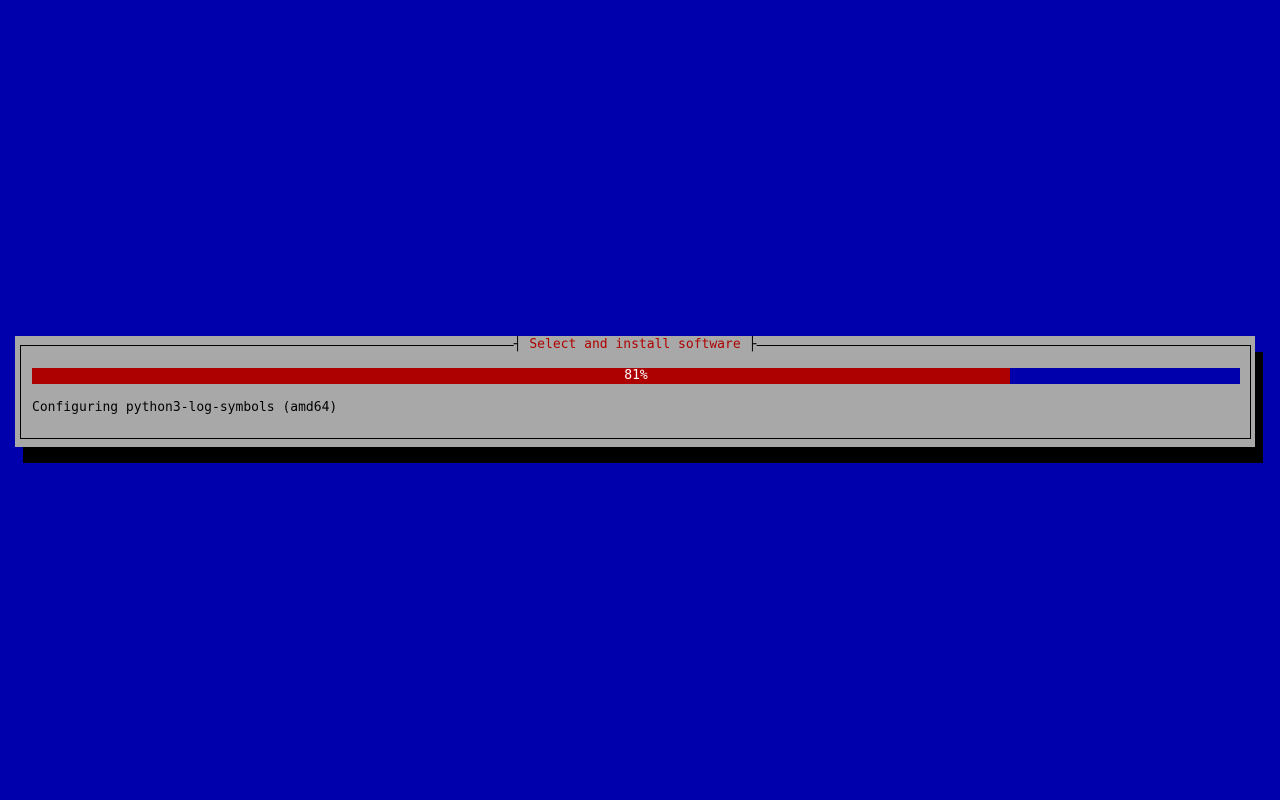 The height and width of the screenshot is (800, 1280). What do you see at coordinates (521, 344) in the screenshot?
I see `left-tee-glyph: ┤` at bounding box center [521, 344].